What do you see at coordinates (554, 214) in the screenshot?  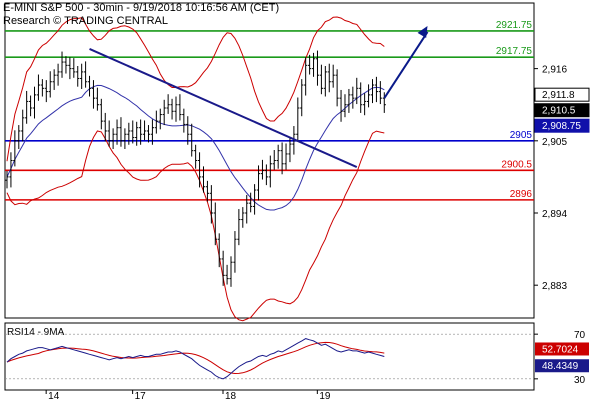 I see `price-axis-label: 2,894` at bounding box center [554, 214].